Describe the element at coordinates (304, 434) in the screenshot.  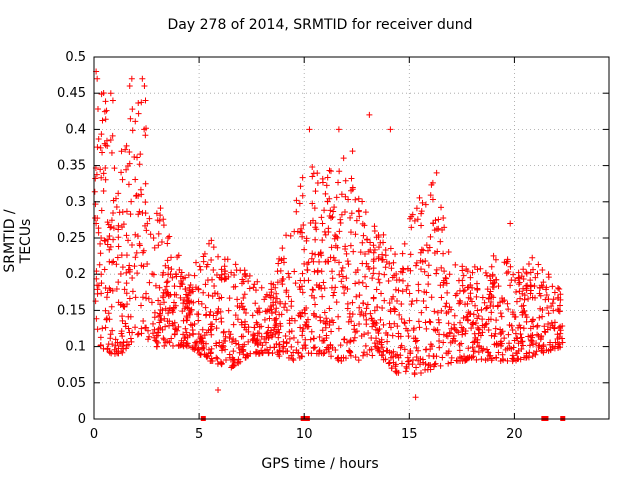
I see `x-tick-label: 10` at that location.